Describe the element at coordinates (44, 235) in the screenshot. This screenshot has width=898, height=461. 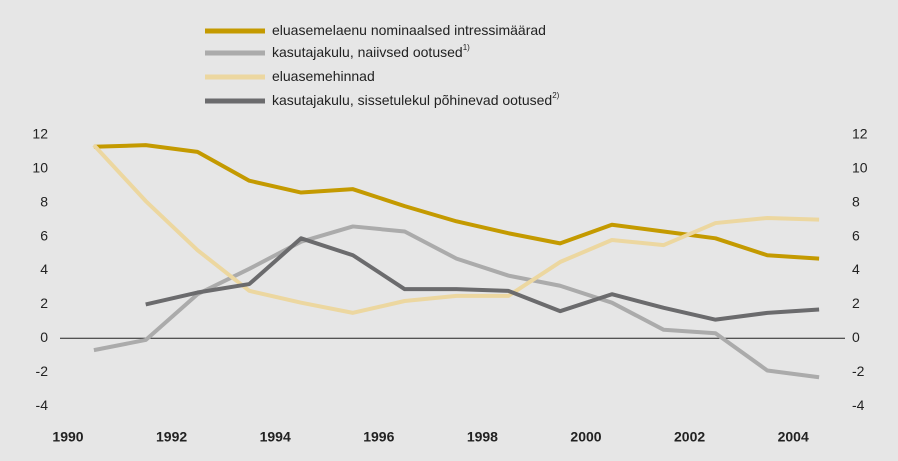
I see `y-tick-label: 6` at that location.